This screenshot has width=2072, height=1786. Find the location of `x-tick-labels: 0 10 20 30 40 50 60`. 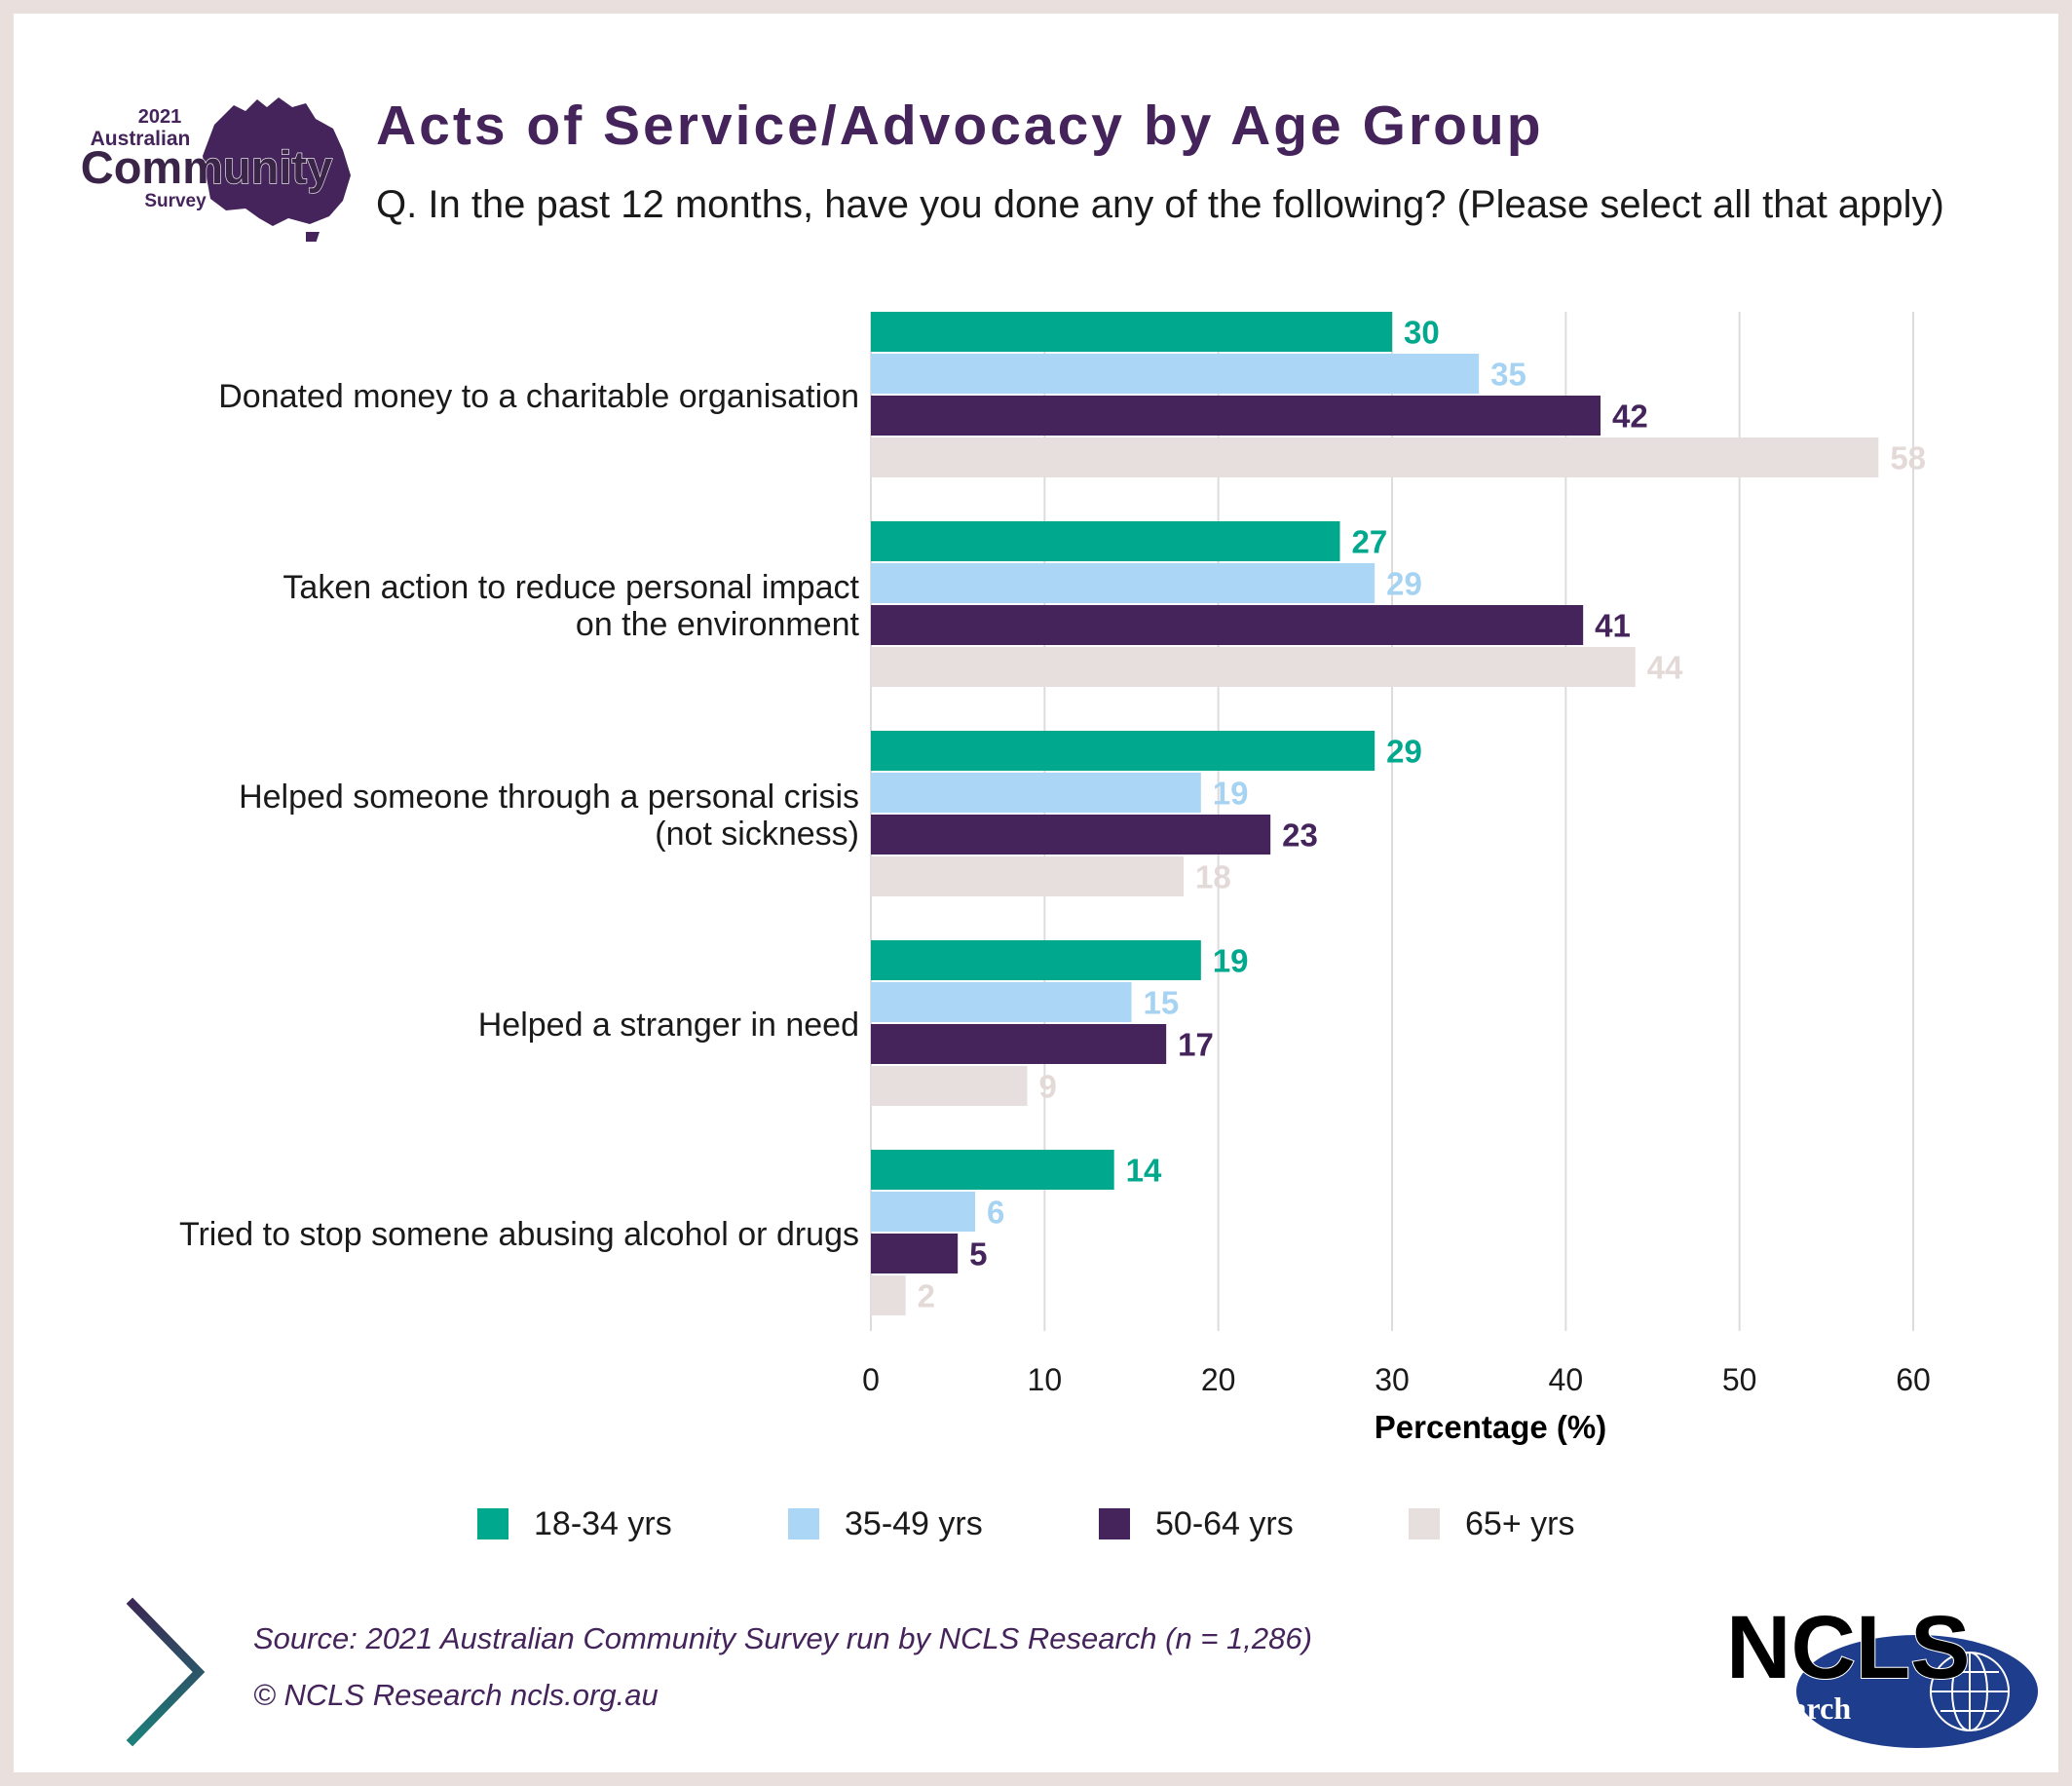

x-tick-labels: 0 10 20 30 40 50 60 is located at coordinates (1397, 1379).